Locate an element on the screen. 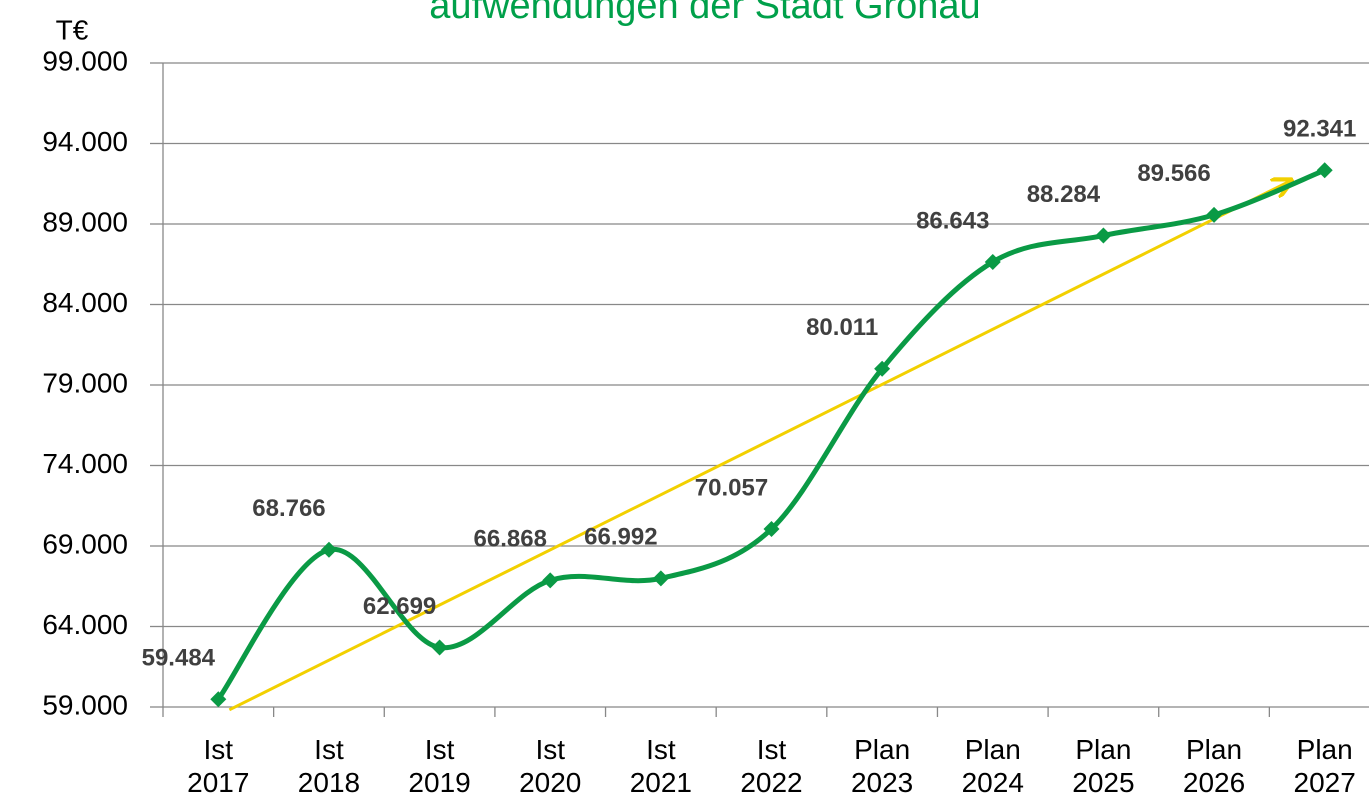 The image size is (1369, 809). data-label: 86.643 is located at coordinates (952, 220).